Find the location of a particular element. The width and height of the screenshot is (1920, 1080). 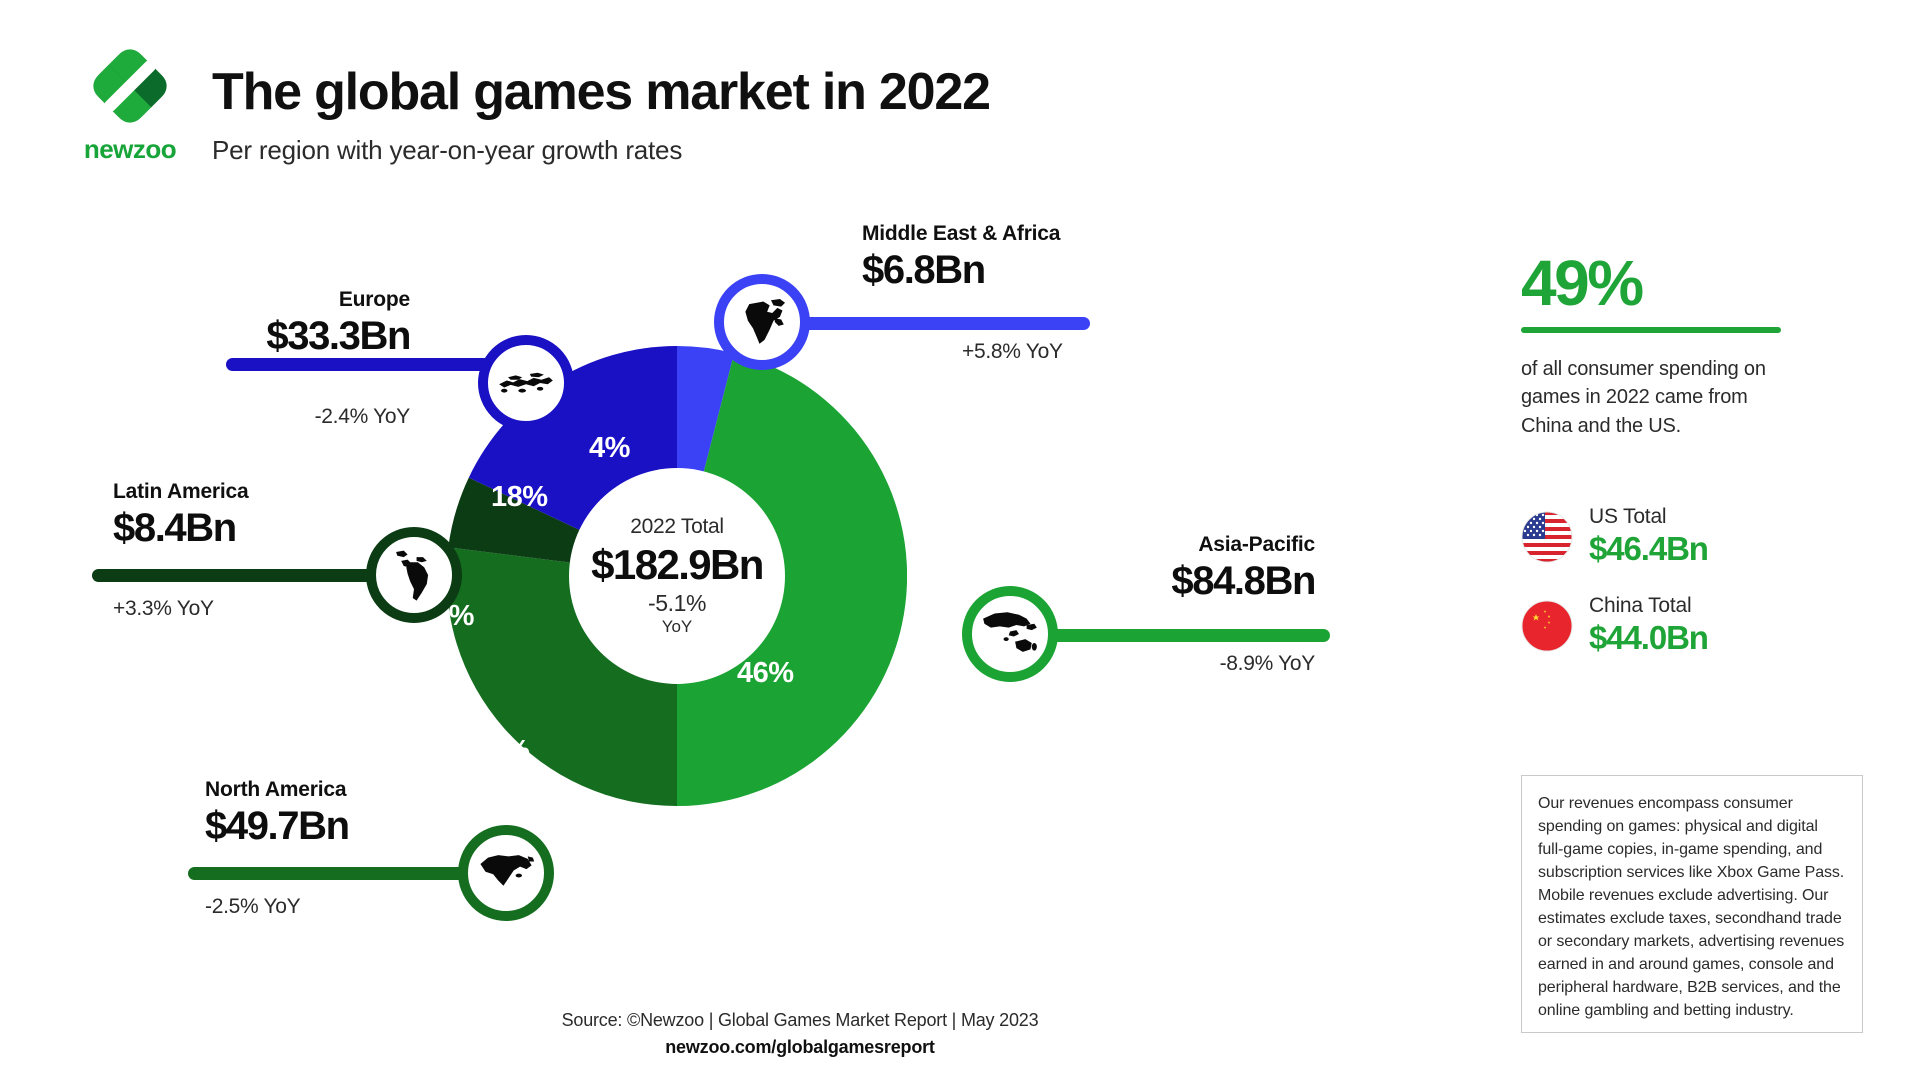

callout-region-value: $33.3Bn is located at coordinates (338, 336).